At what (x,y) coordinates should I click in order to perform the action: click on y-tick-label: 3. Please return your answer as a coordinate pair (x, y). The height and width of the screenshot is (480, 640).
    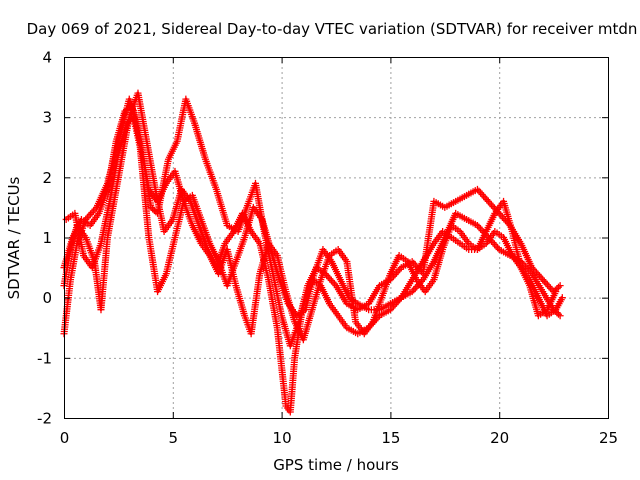
    Looking at the image, I should click on (47, 118).